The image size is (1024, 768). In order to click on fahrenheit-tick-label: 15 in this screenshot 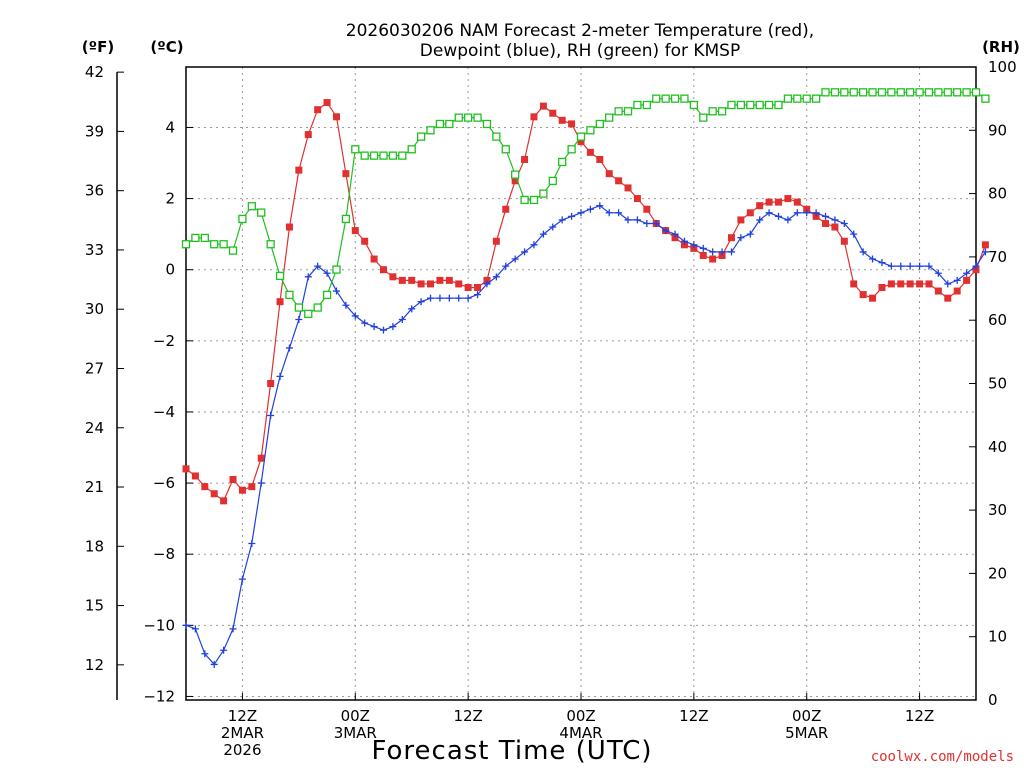, I will do `click(94, 606)`.